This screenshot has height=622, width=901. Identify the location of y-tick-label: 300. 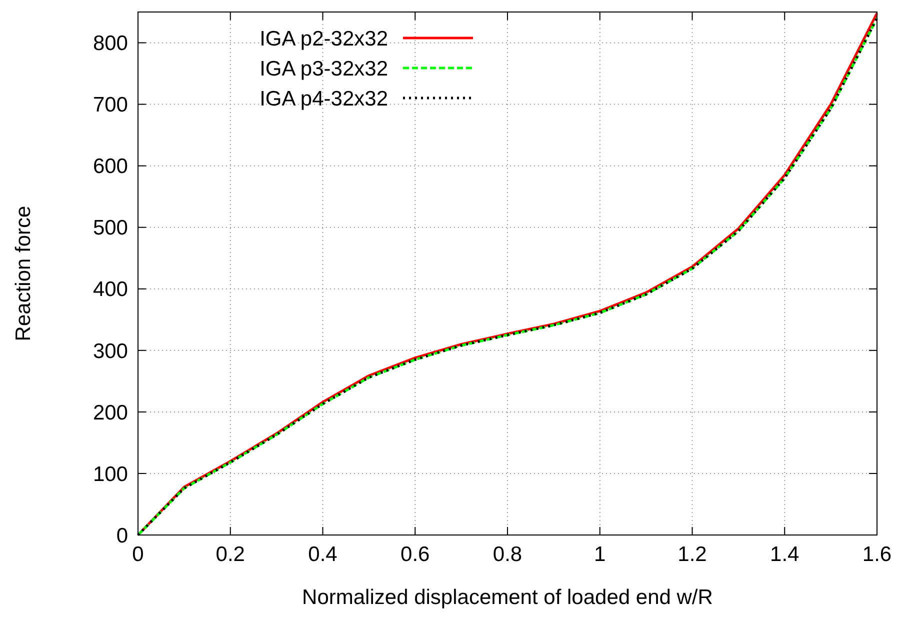
(110, 351).